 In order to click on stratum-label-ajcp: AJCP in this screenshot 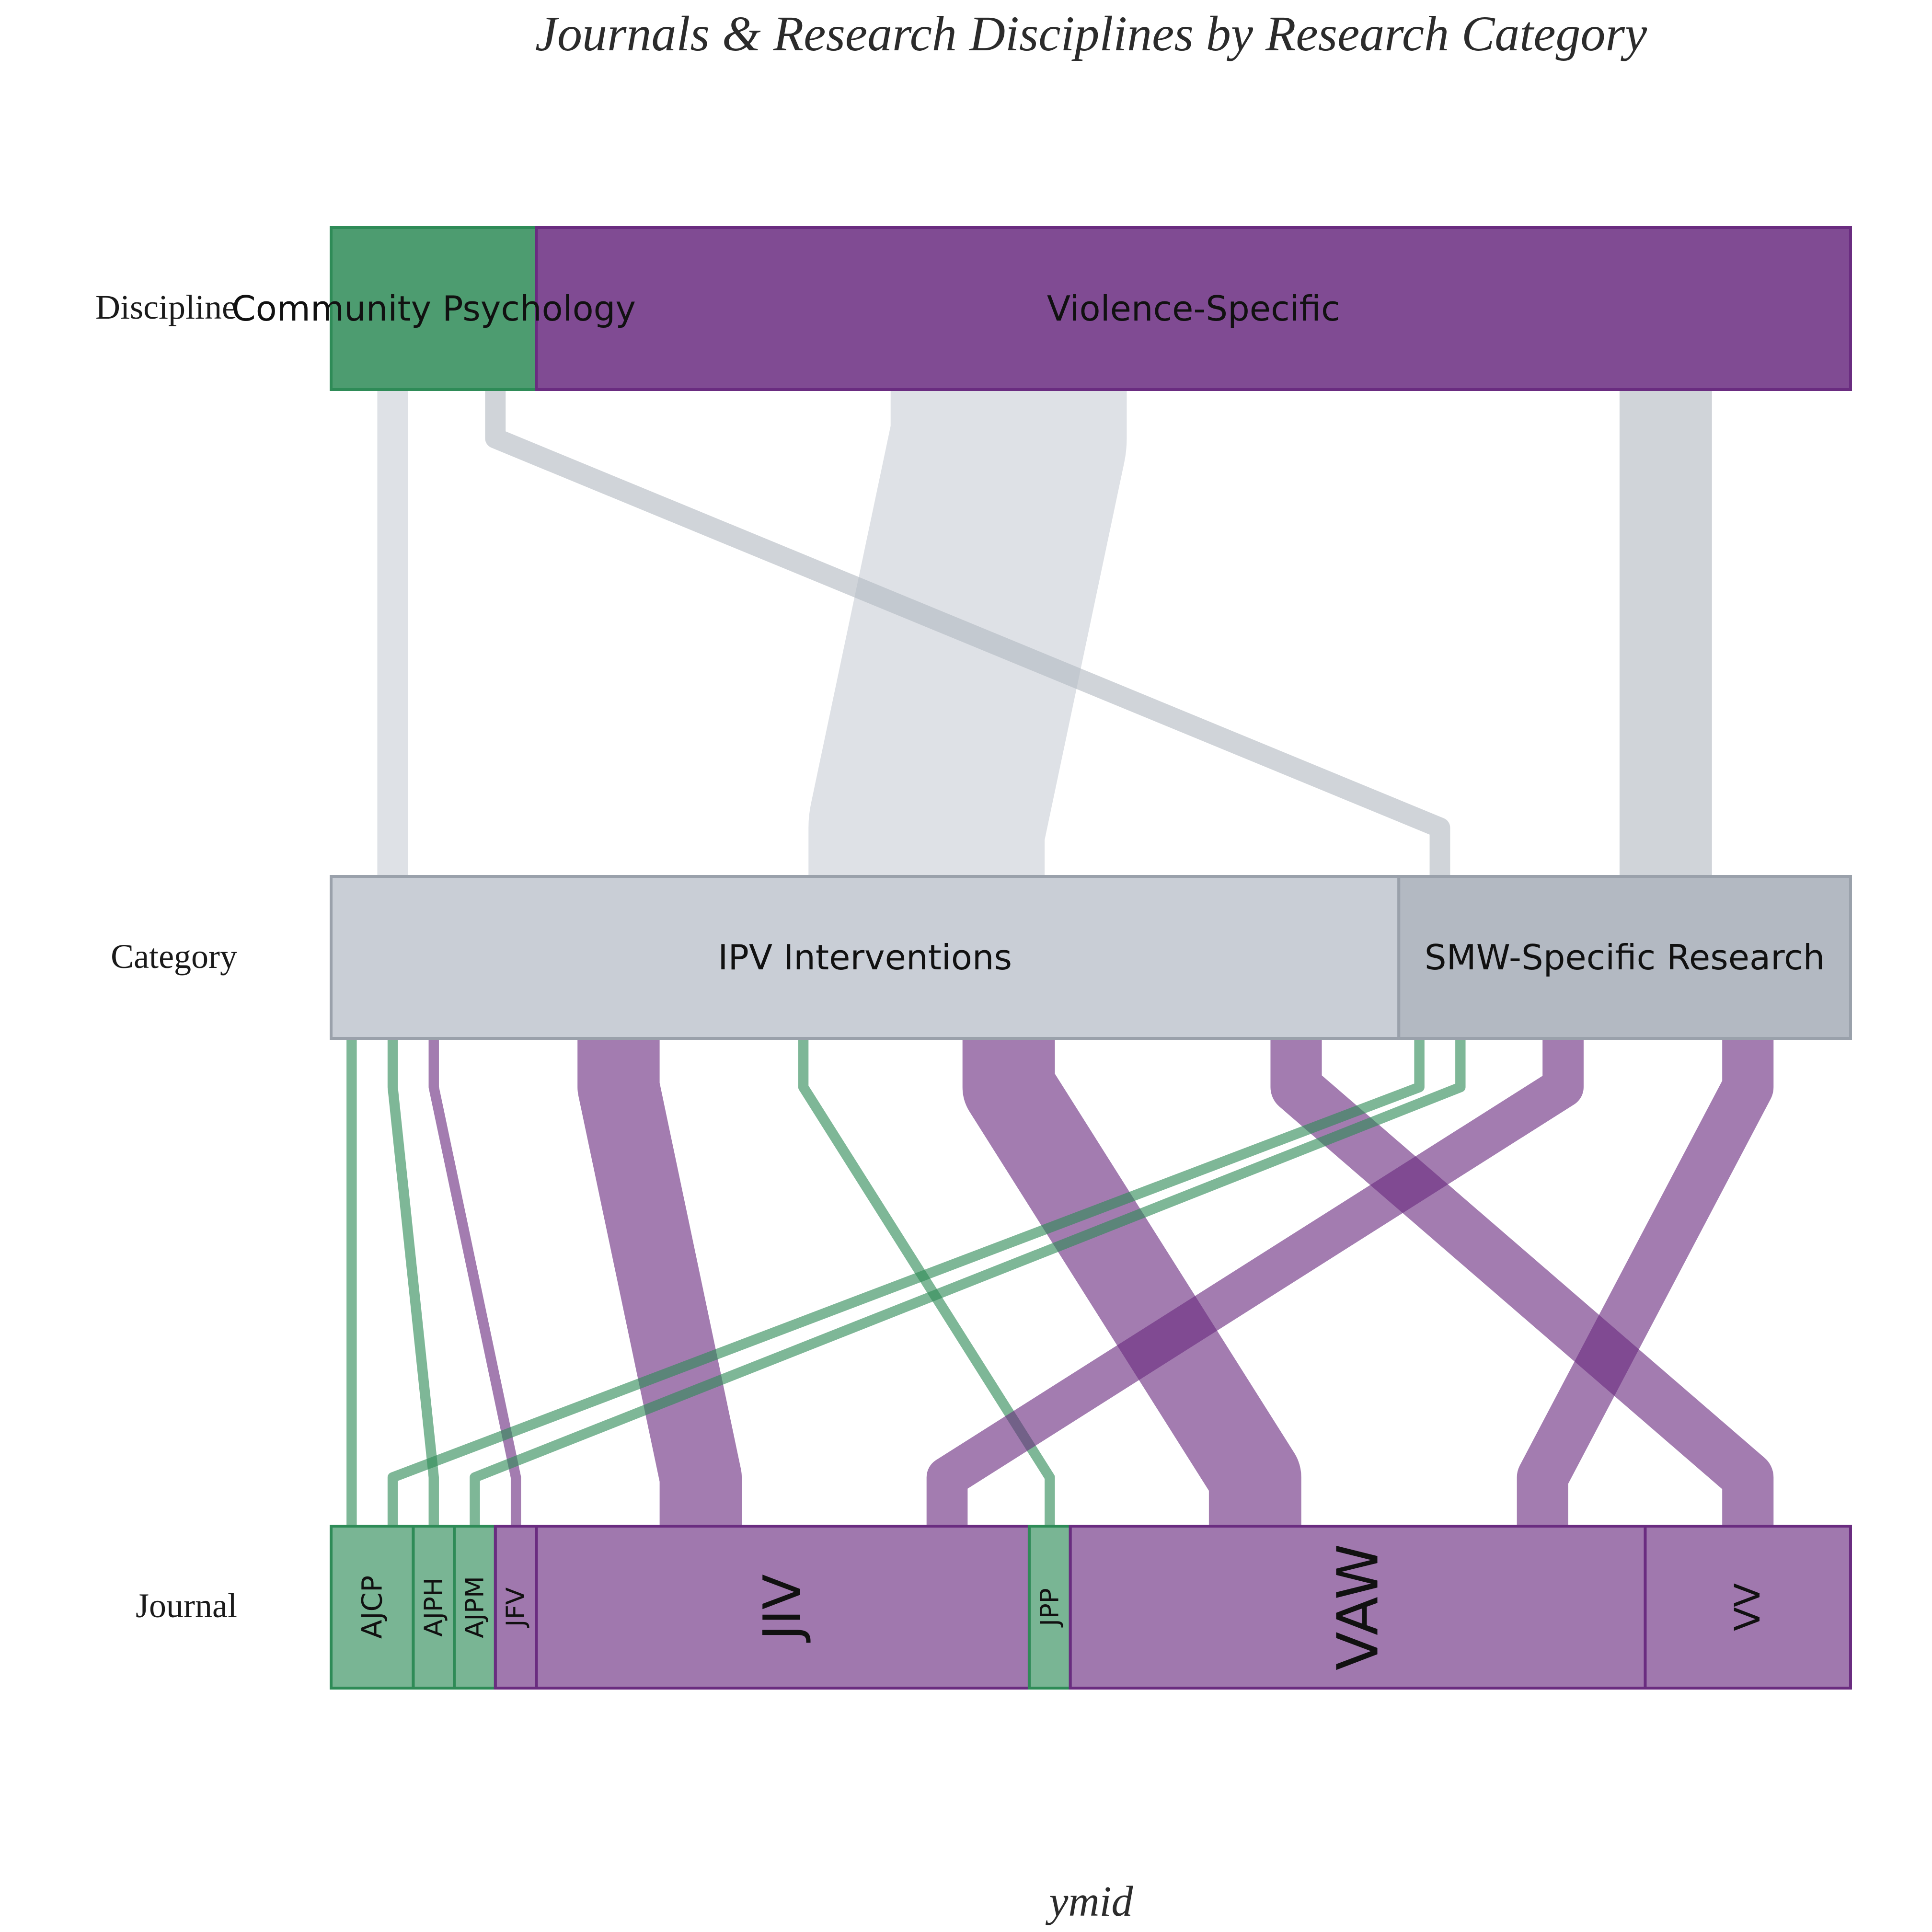, I will do `click(373, 1607)`.